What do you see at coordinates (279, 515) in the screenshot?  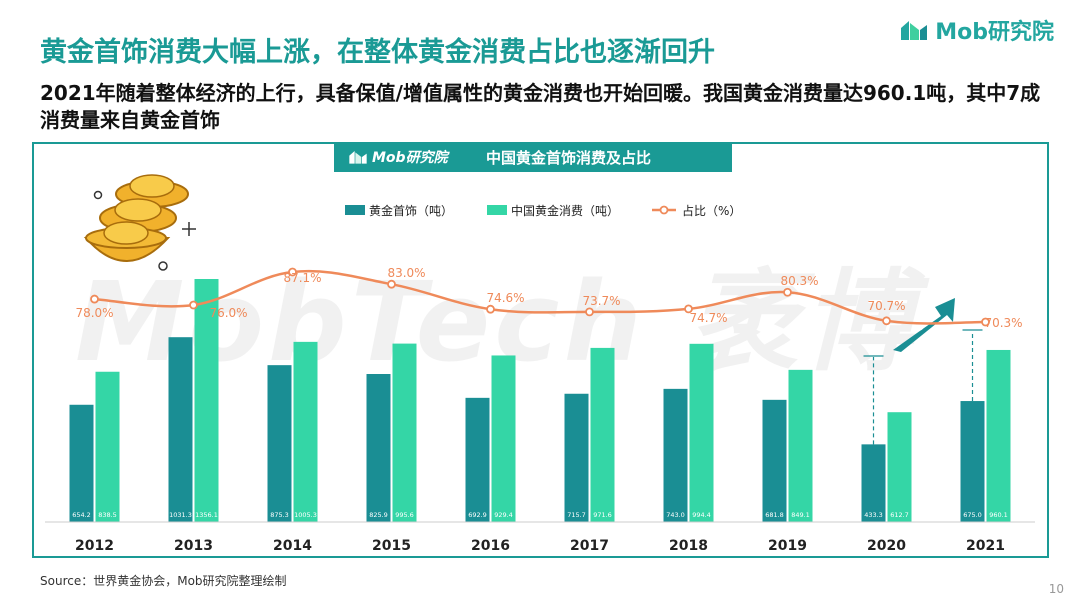 I see `bar-label-jewelry-2014: 875.3` at bounding box center [279, 515].